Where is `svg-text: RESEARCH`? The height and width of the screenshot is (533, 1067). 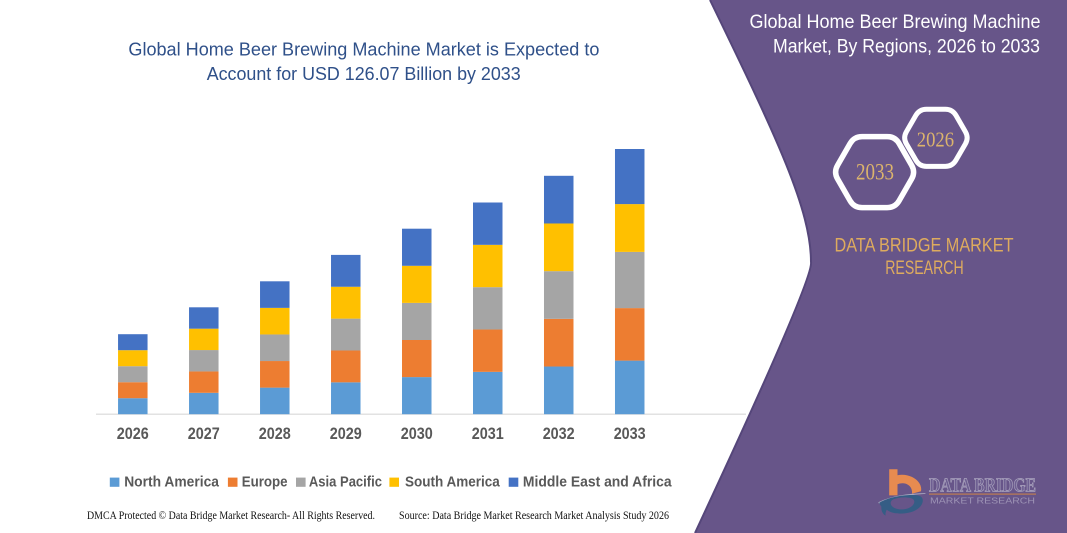 svg-text: RESEARCH is located at coordinates (924, 268).